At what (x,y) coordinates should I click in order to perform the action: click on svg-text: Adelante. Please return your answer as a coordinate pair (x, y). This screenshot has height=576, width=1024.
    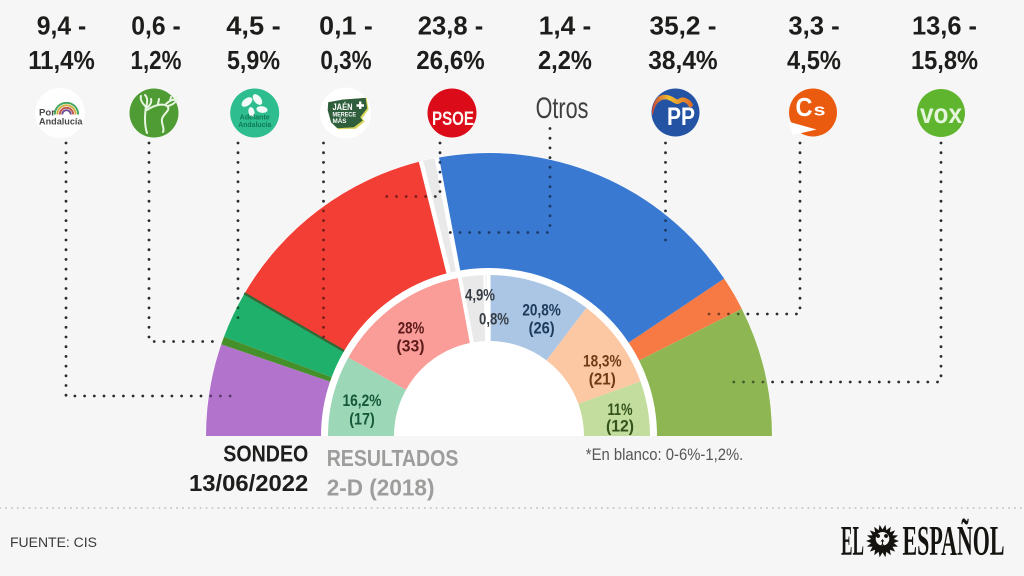
    Looking at the image, I should click on (255, 118).